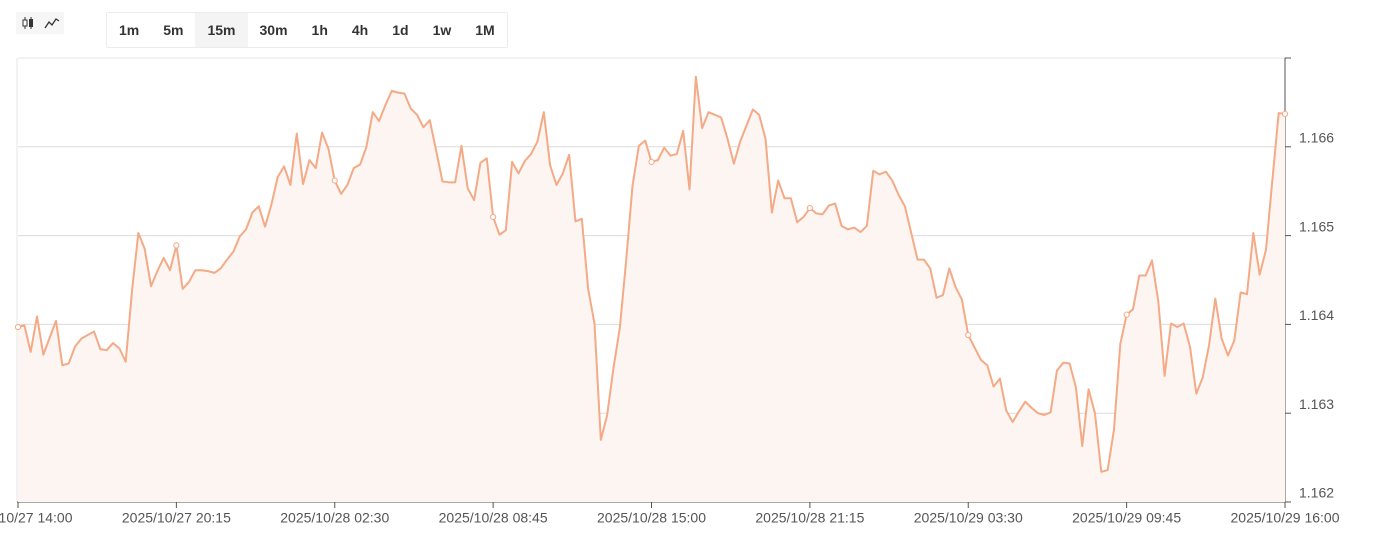 The image size is (1378, 546). Describe the element at coordinates (1316, 138) in the screenshot. I see `y-tick-label: 1.166` at that location.